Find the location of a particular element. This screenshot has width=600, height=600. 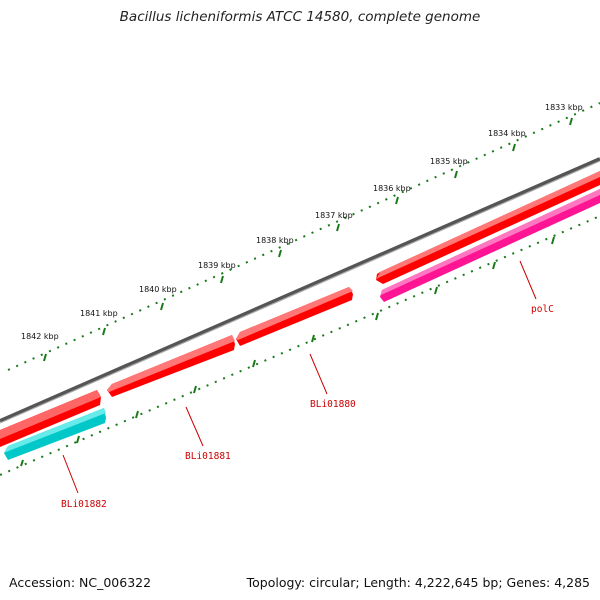

scale-label-1841: 1841 kbp is located at coordinates (99, 313).